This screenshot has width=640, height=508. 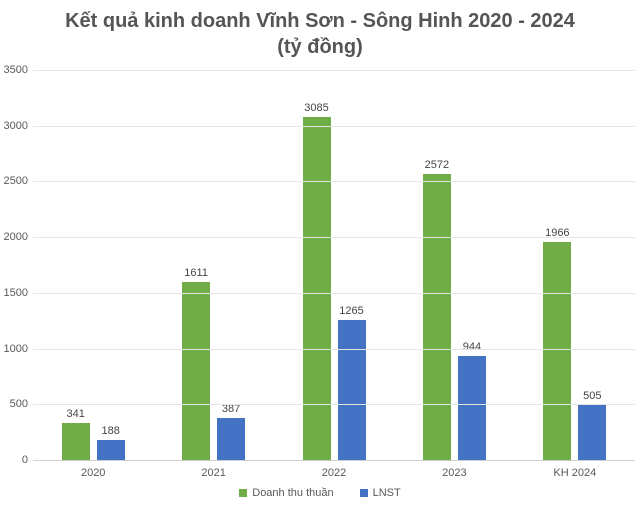 What do you see at coordinates (592, 266) in the screenshot?
I see `bar-column: 505` at bounding box center [592, 266].